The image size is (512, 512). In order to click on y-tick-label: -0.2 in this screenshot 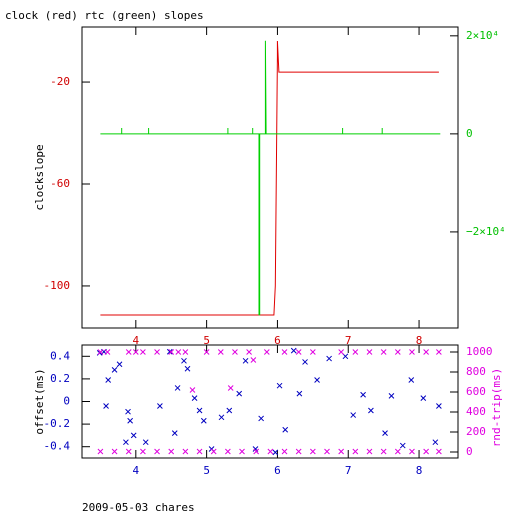, I will do `click(57, 423)`.